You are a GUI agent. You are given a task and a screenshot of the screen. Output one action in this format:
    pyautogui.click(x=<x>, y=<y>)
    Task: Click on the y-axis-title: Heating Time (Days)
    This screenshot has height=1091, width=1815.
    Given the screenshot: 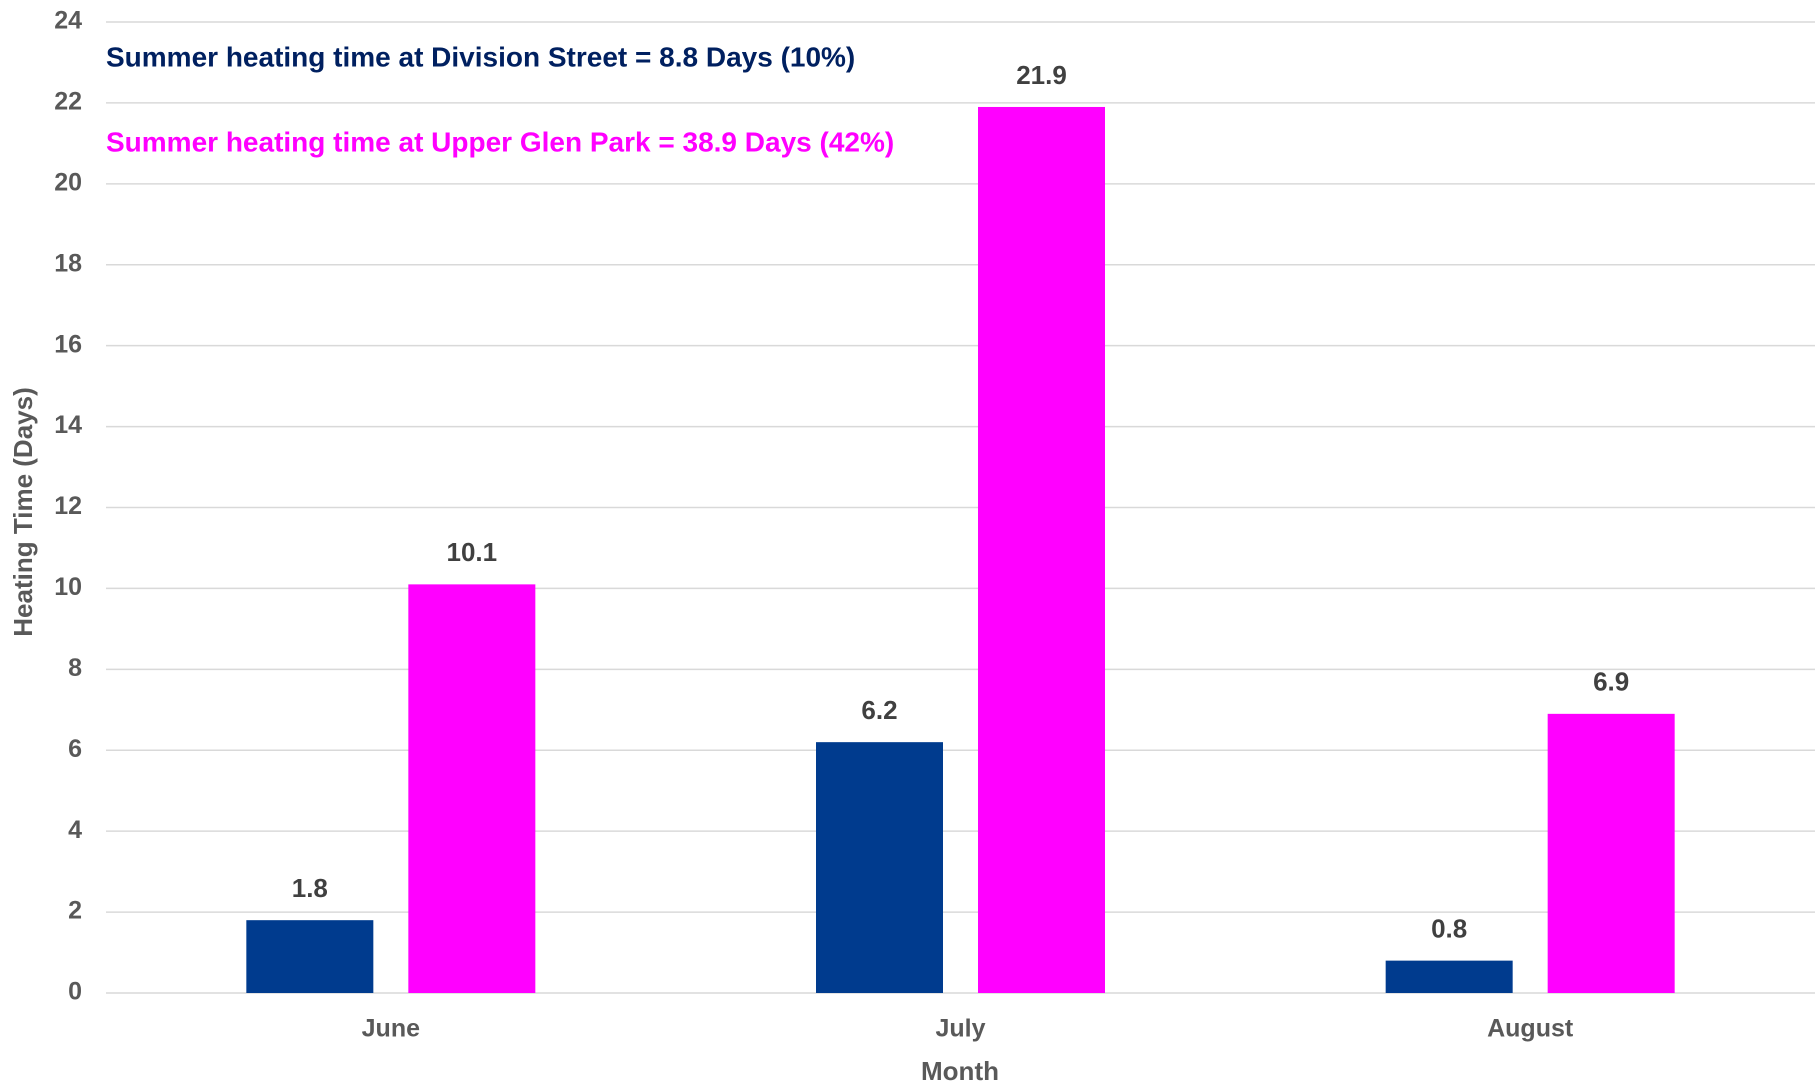 What is the action you would take?
    pyautogui.click(x=23, y=511)
    